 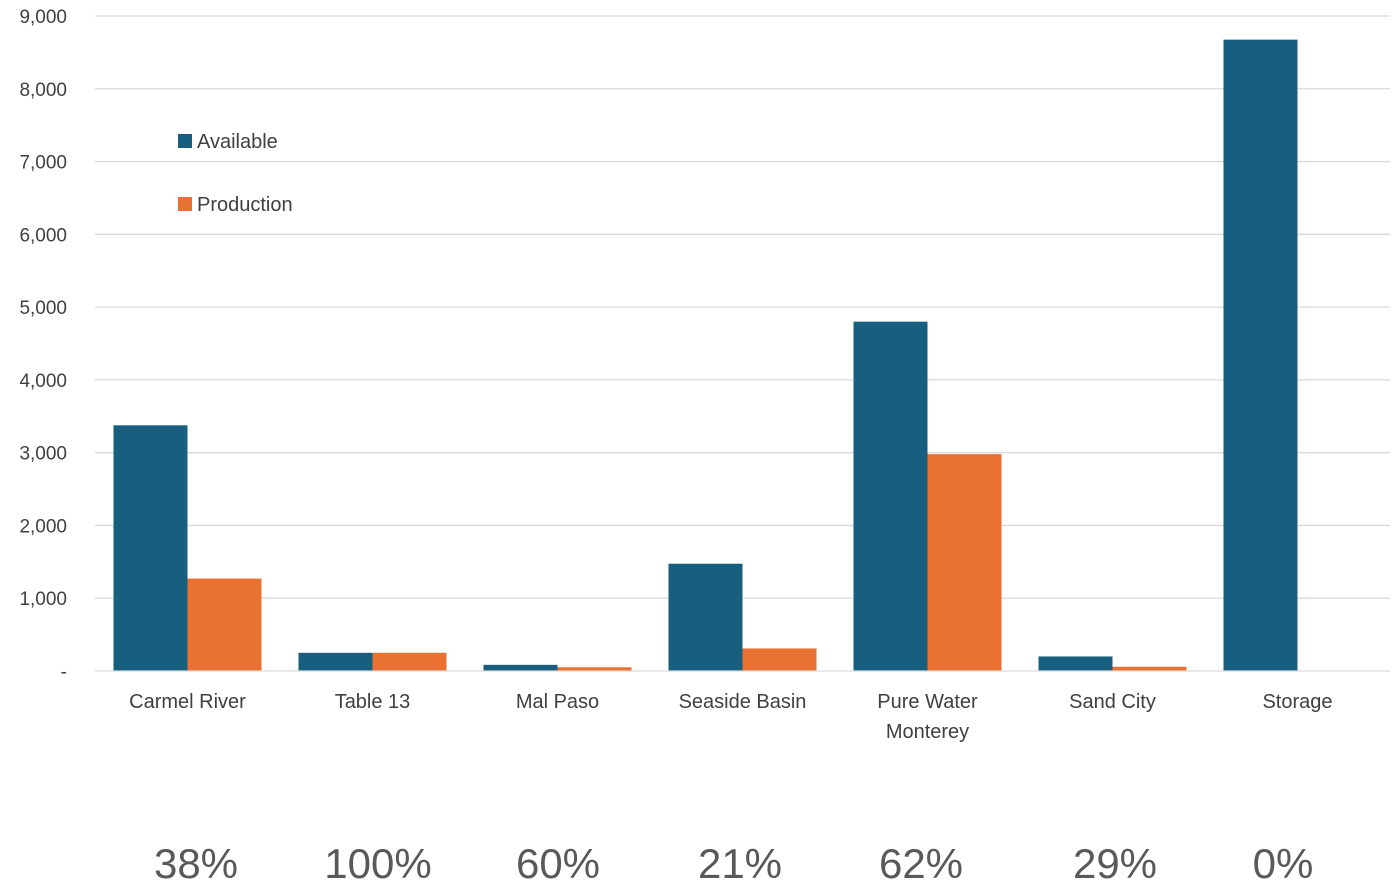 What do you see at coordinates (1297, 702) in the screenshot?
I see `x-tick-label: Storage` at bounding box center [1297, 702].